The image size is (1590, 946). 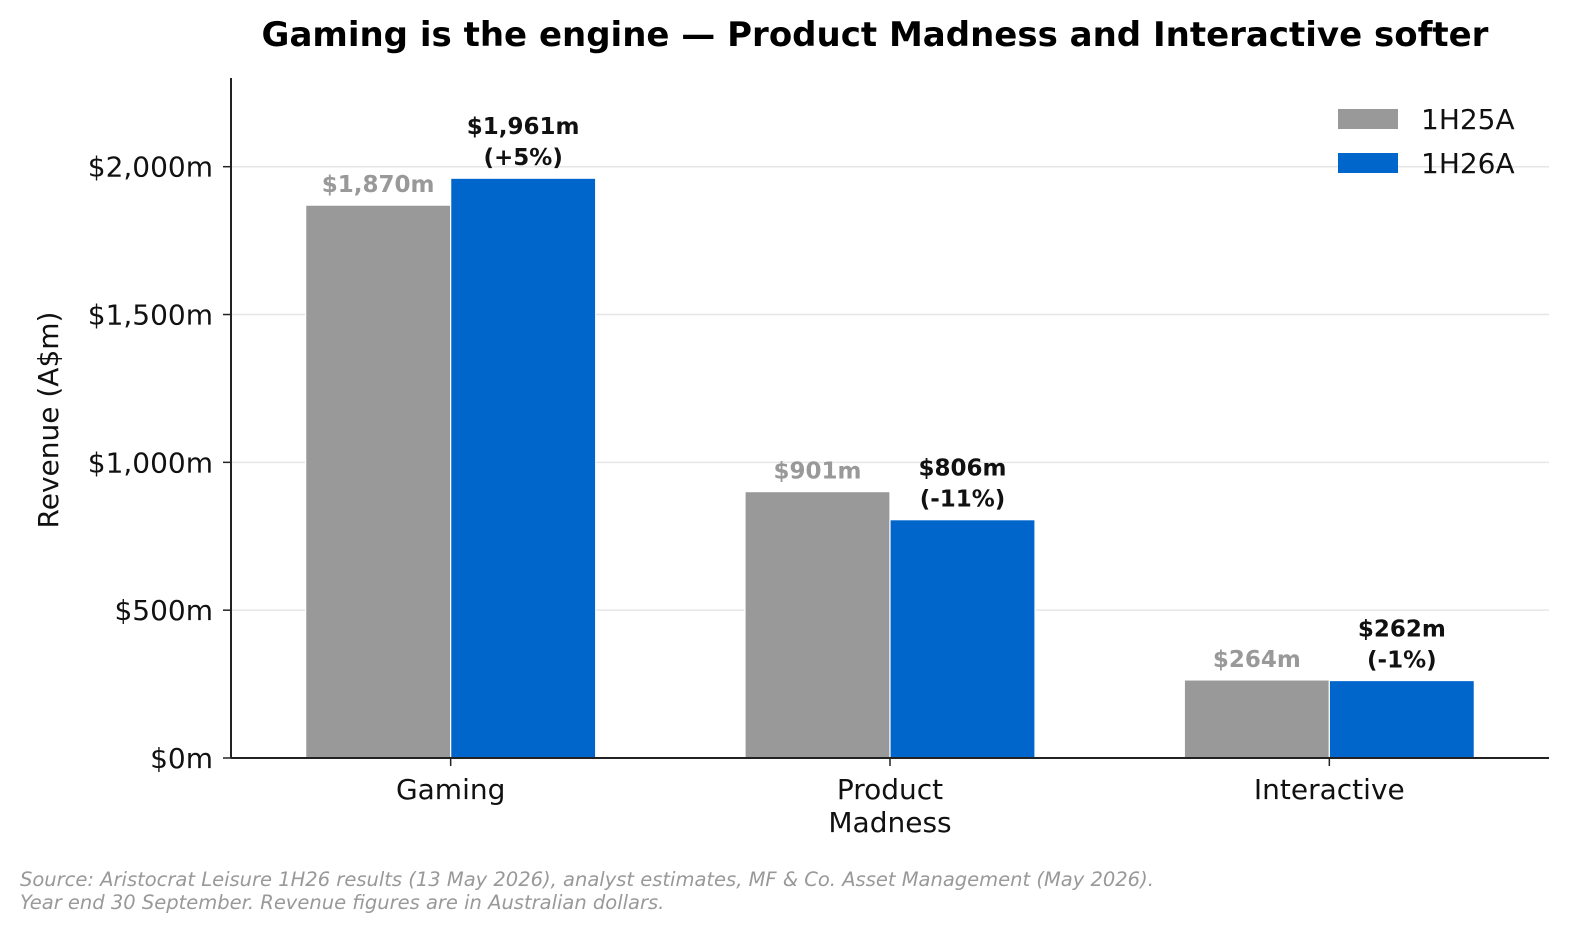 What do you see at coordinates (1402, 661) in the screenshot?
I see `data-label: (-1%)` at bounding box center [1402, 661].